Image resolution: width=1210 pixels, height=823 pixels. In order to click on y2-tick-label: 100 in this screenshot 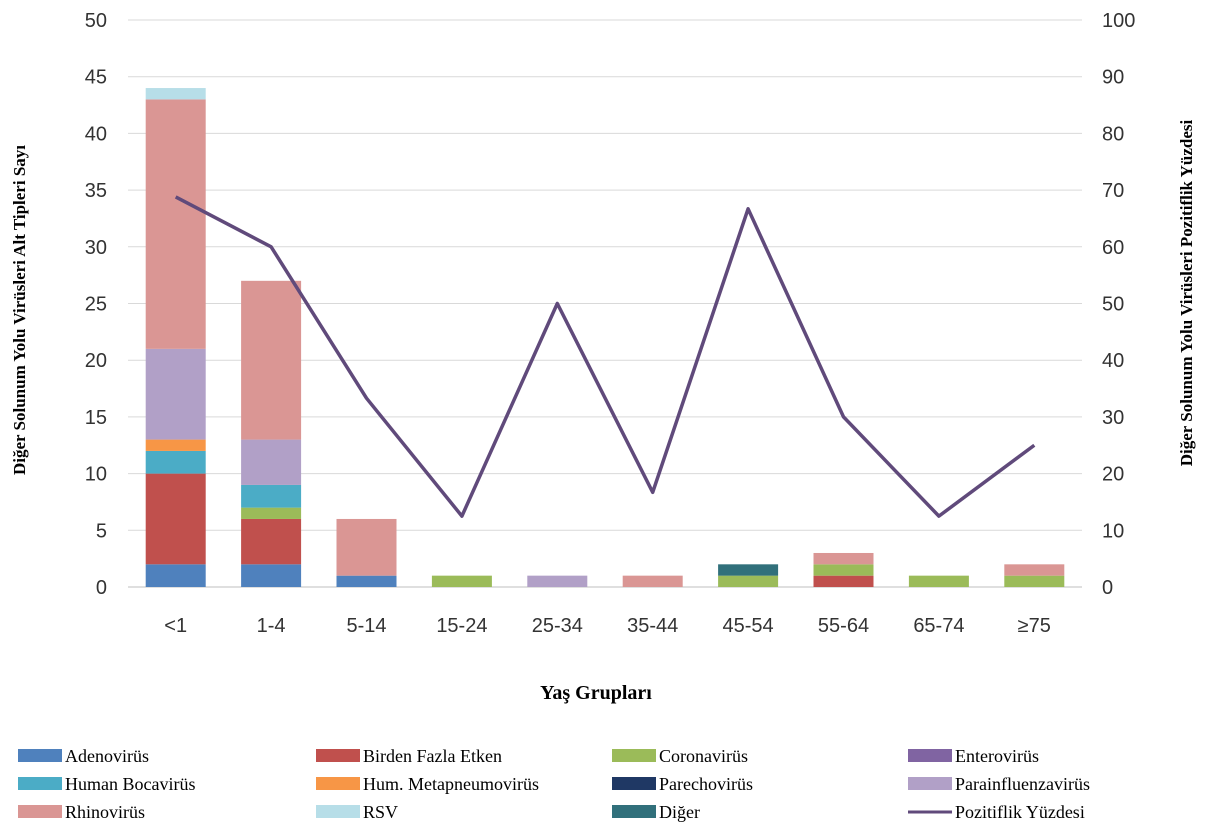, I will do `click(1118, 21)`.